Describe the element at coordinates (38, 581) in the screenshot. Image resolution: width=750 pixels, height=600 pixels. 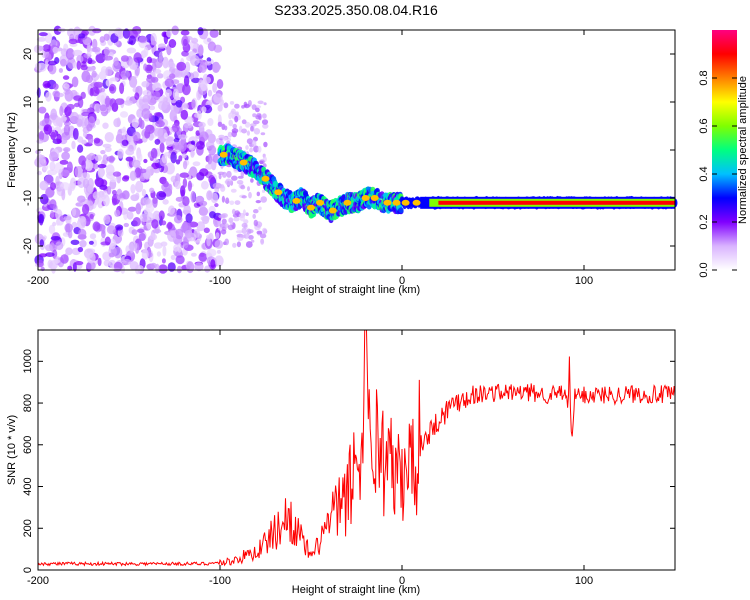
I see `x-tick-label: -200` at that location.